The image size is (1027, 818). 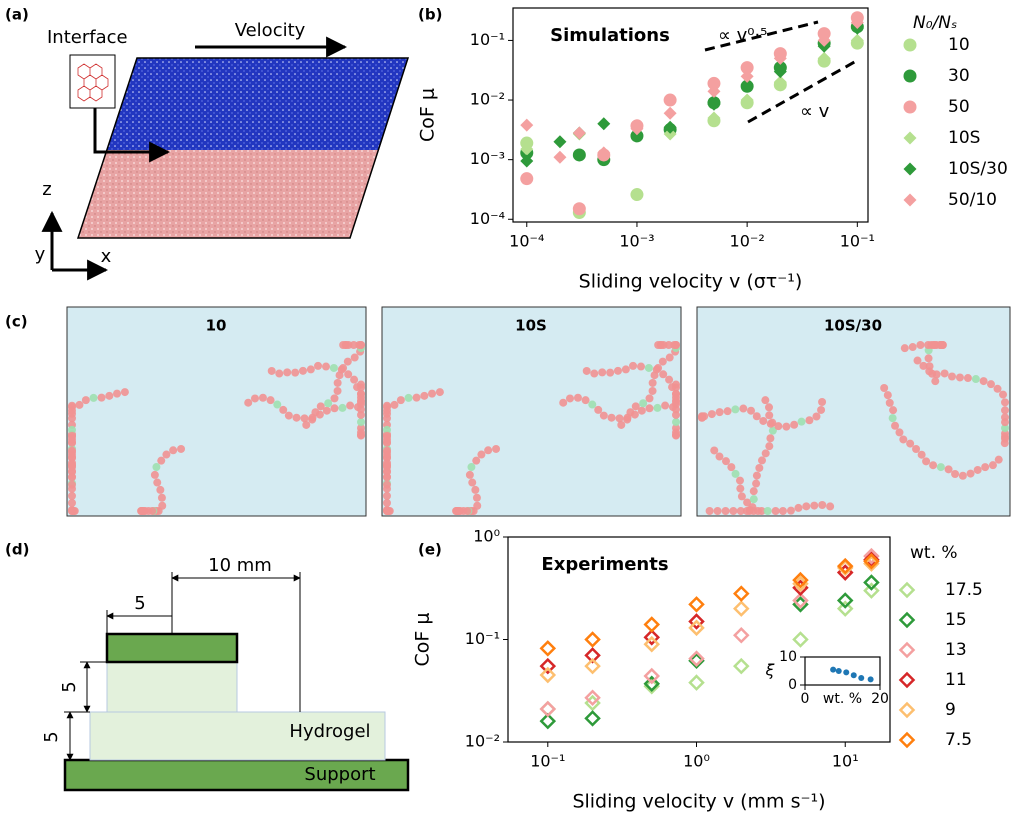 What do you see at coordinates (978, 169) in the screenshot?
I see `legend-label: 10S/30` at bounding box center [978, 169].